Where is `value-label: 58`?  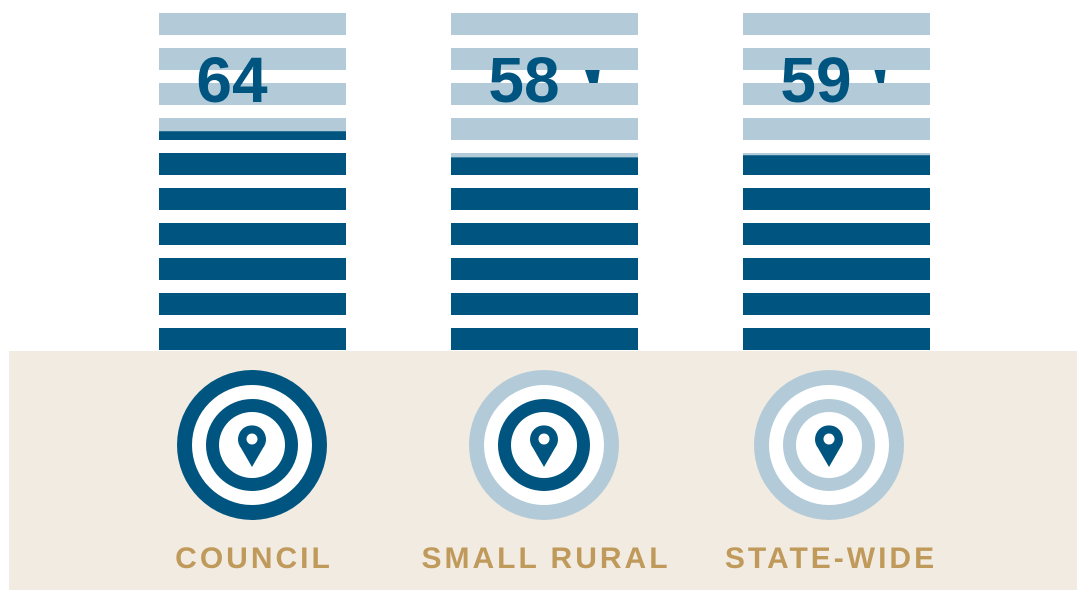
value-label: 58 is located at coordinates (523, 80).